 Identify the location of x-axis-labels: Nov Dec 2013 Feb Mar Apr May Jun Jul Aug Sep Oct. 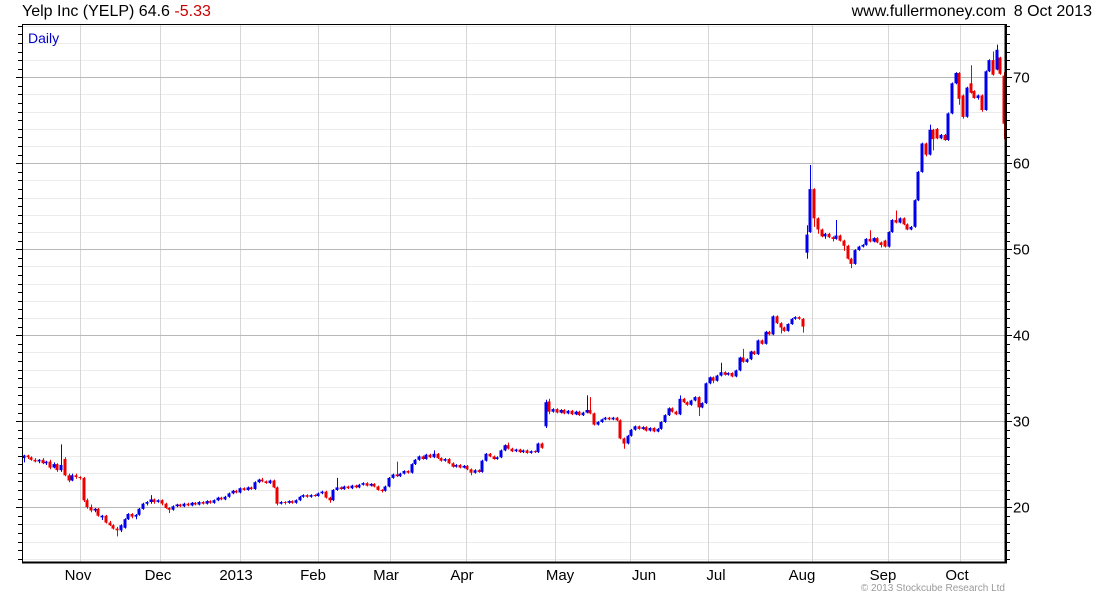
(517, 575).